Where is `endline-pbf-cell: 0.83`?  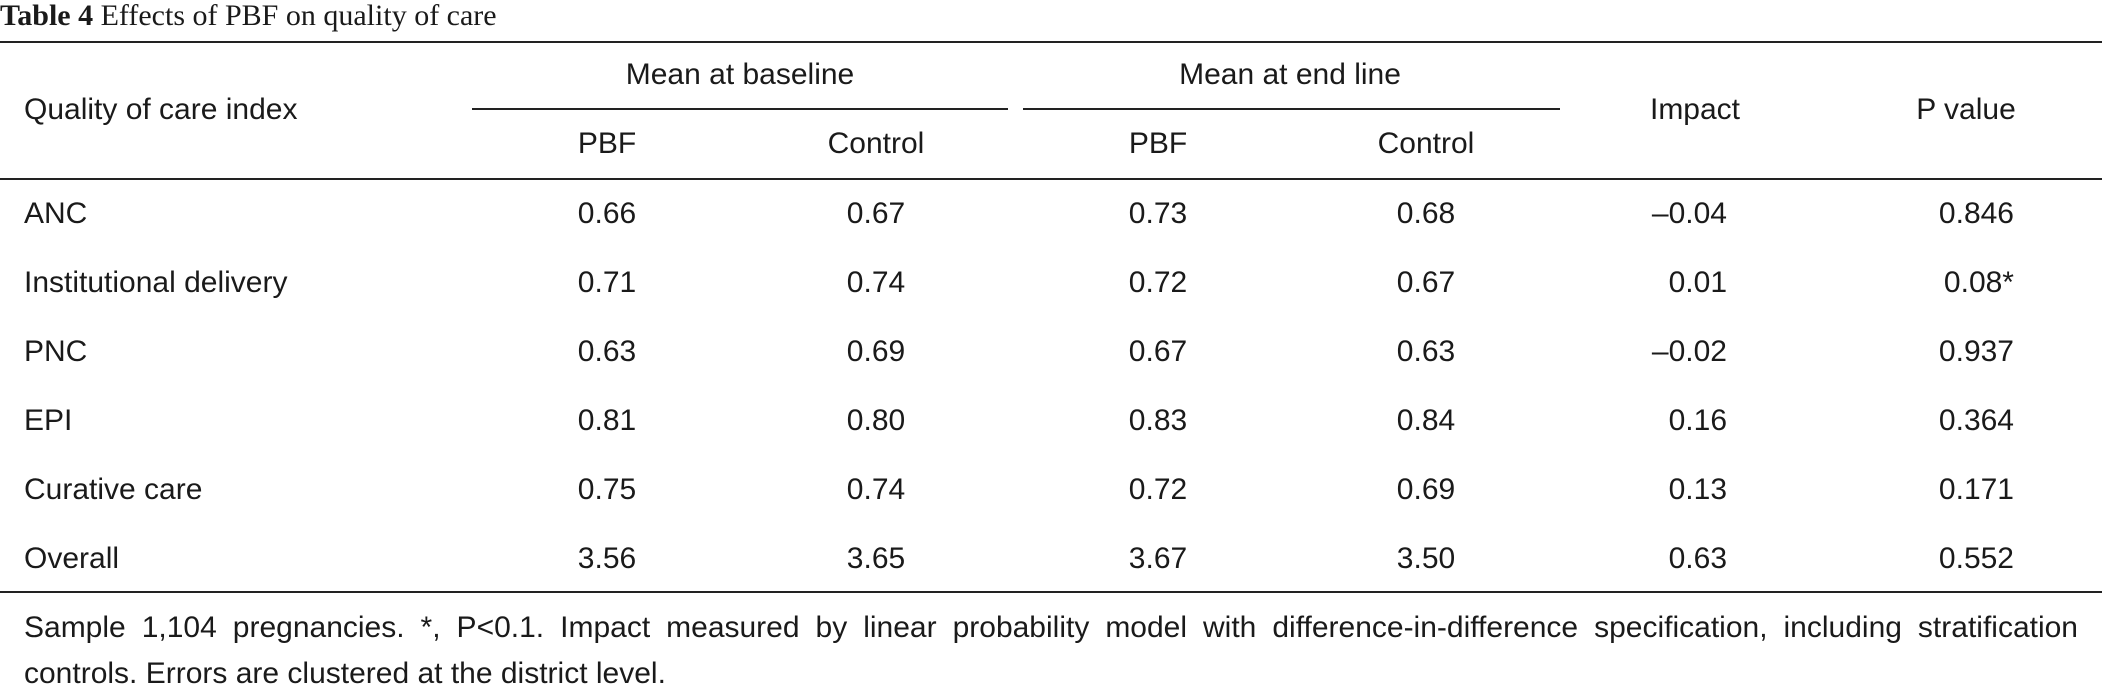
endline-pbf-cell: 0.83 is located at coordinates (1158, 420).